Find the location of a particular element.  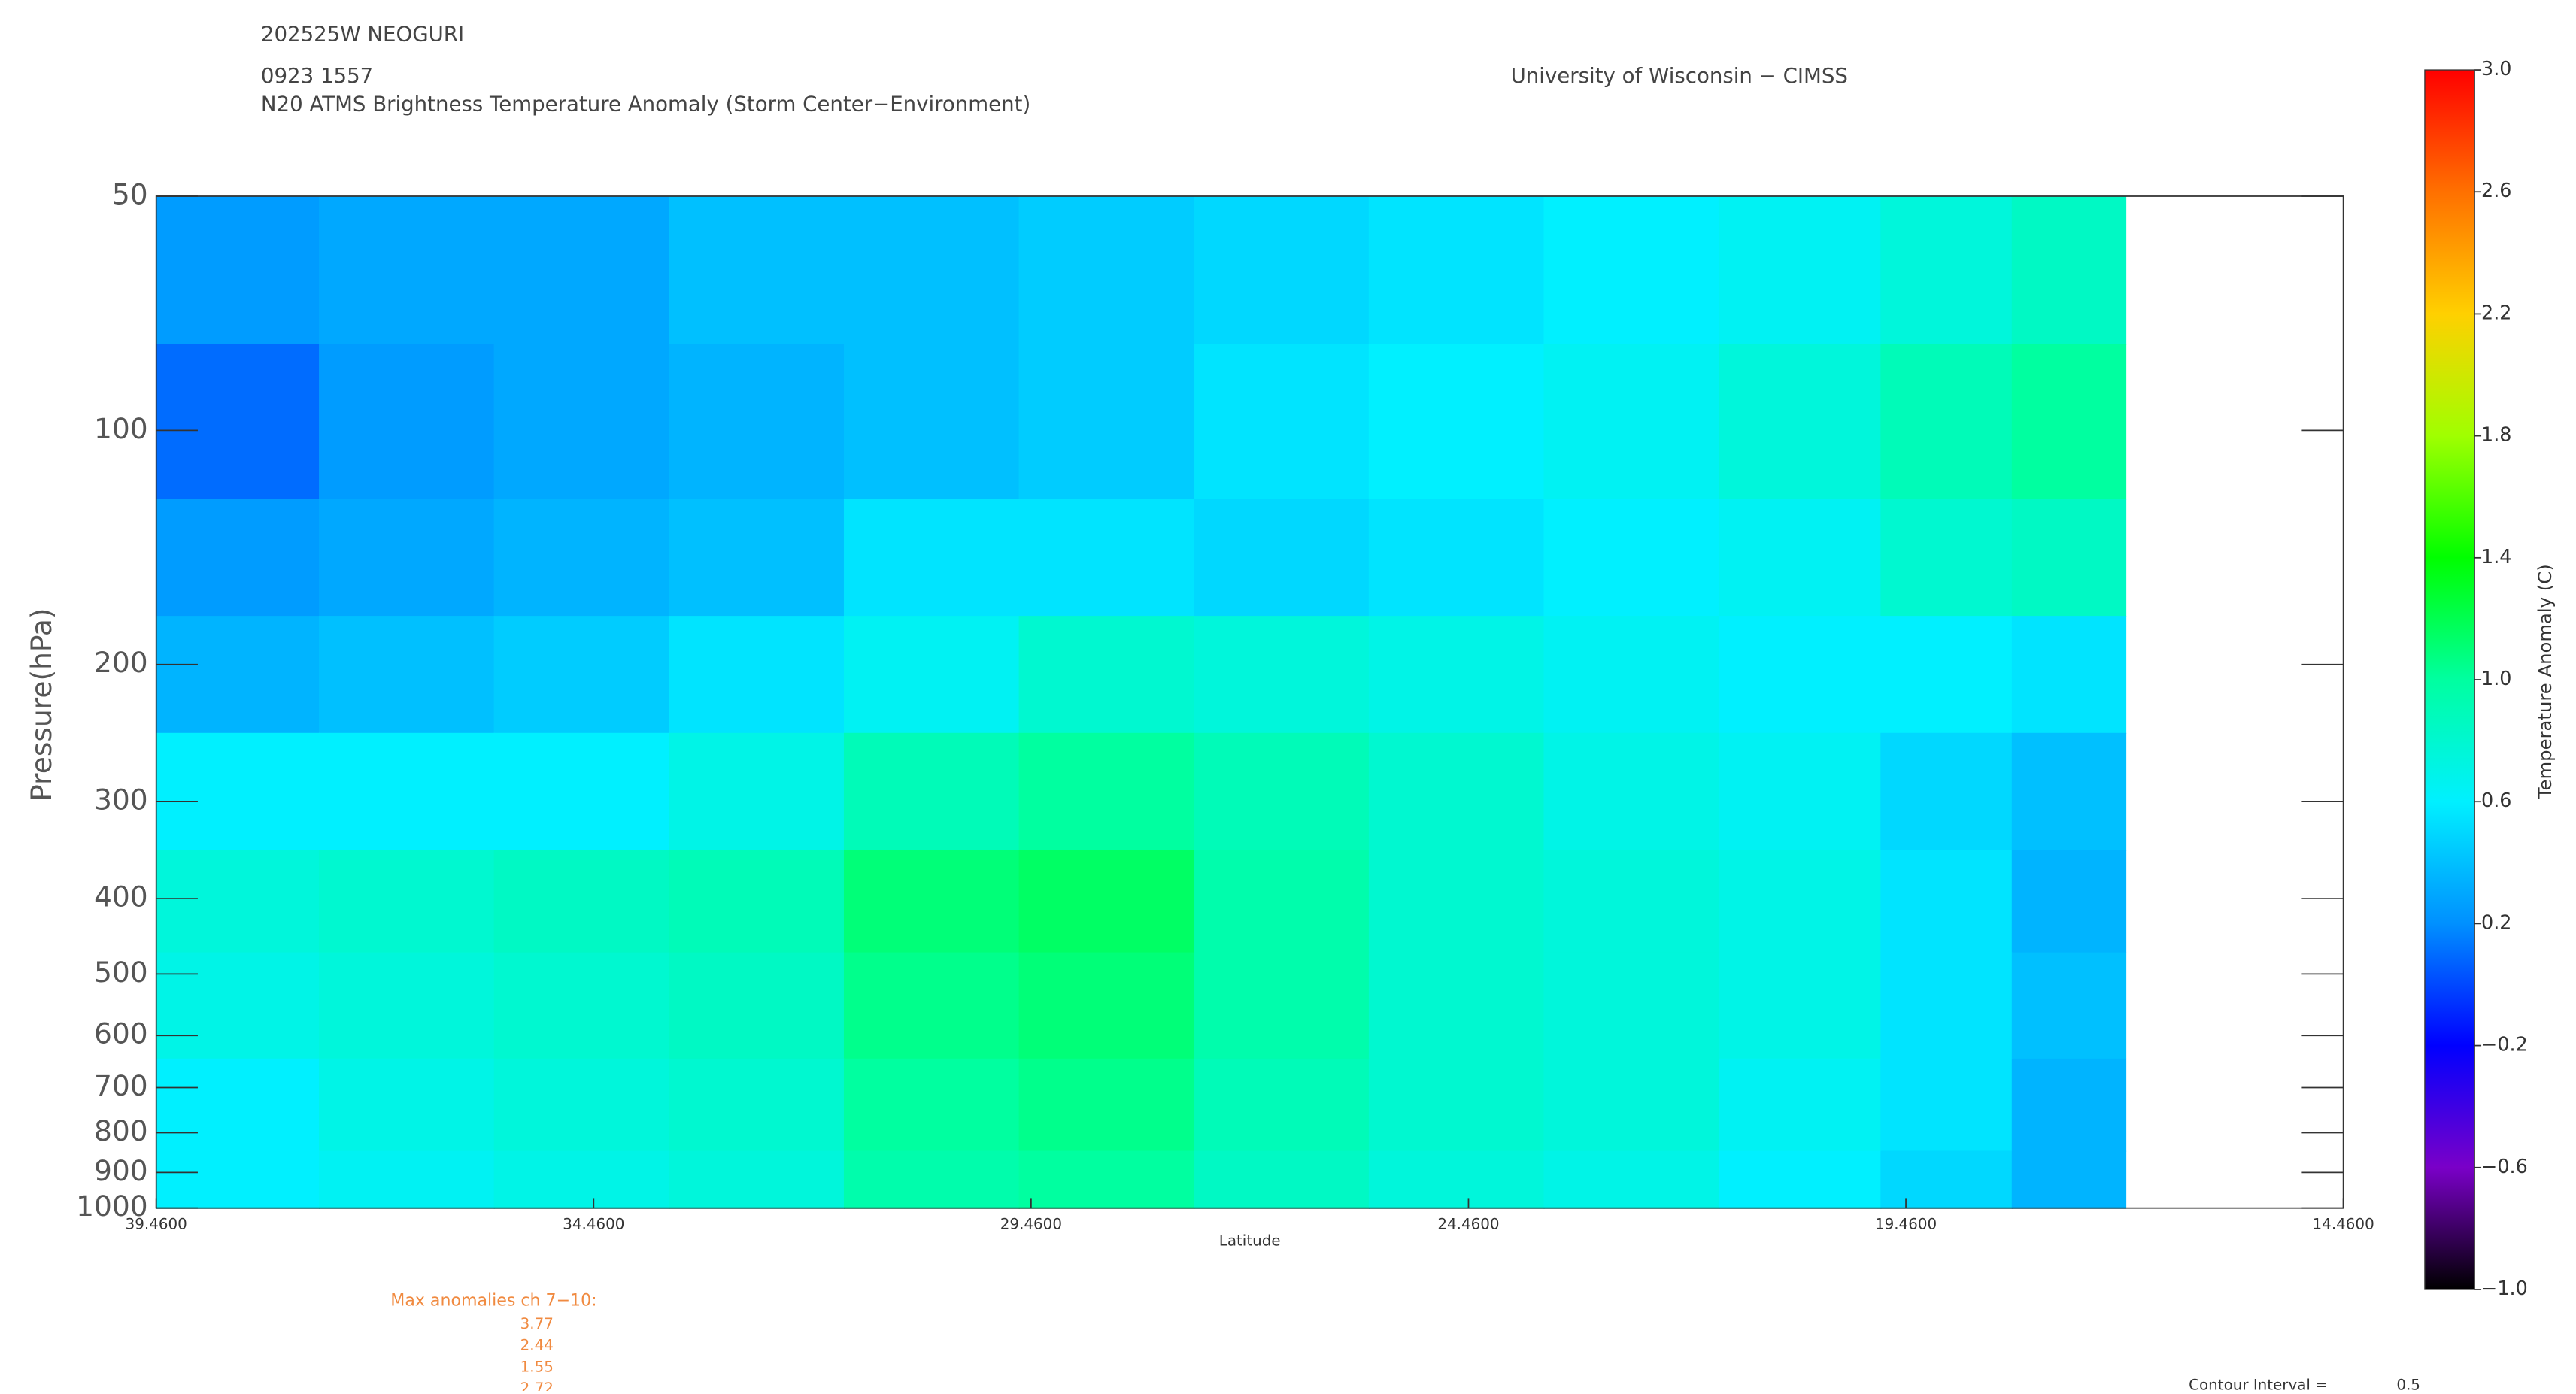

x-tick-label: 19.4600 is located at coordinates (1906, 1223).